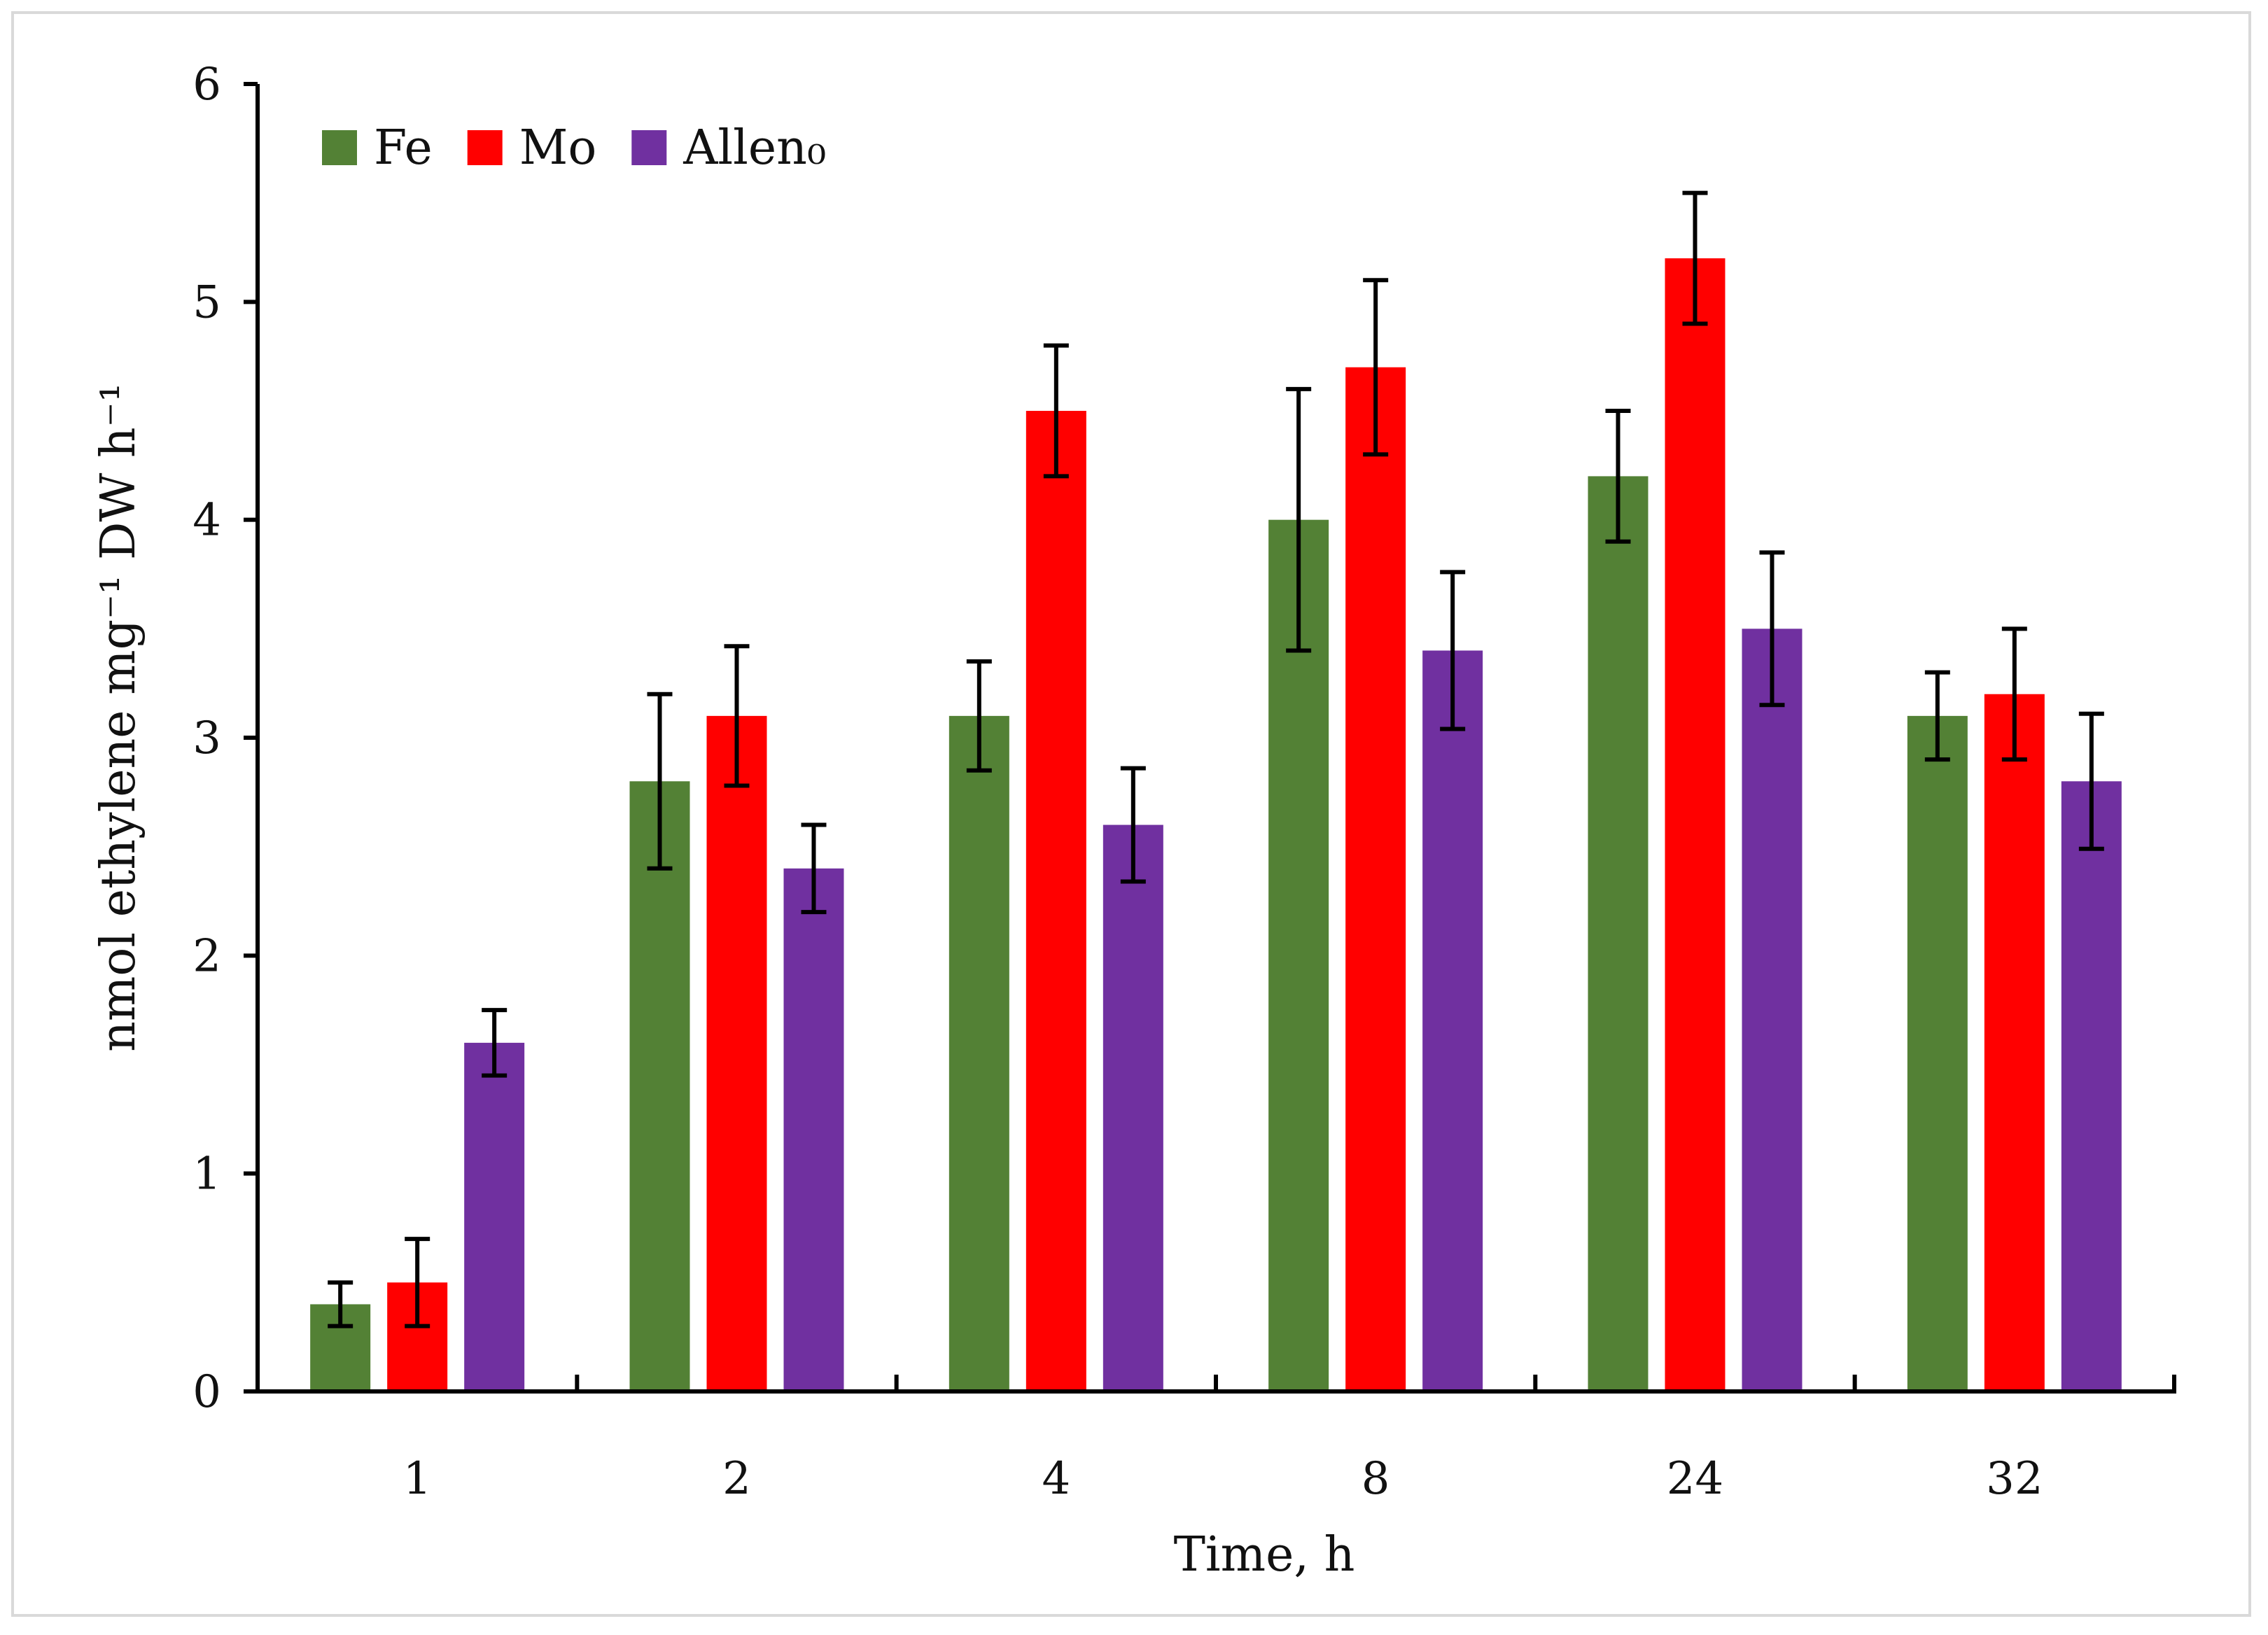 This screenshot has height=1635, width=2268. What do you see at coordinates (417, 1479) in the screenshot?
I see `x-tick-label-1: 1` at bounding box center [417, 1479].